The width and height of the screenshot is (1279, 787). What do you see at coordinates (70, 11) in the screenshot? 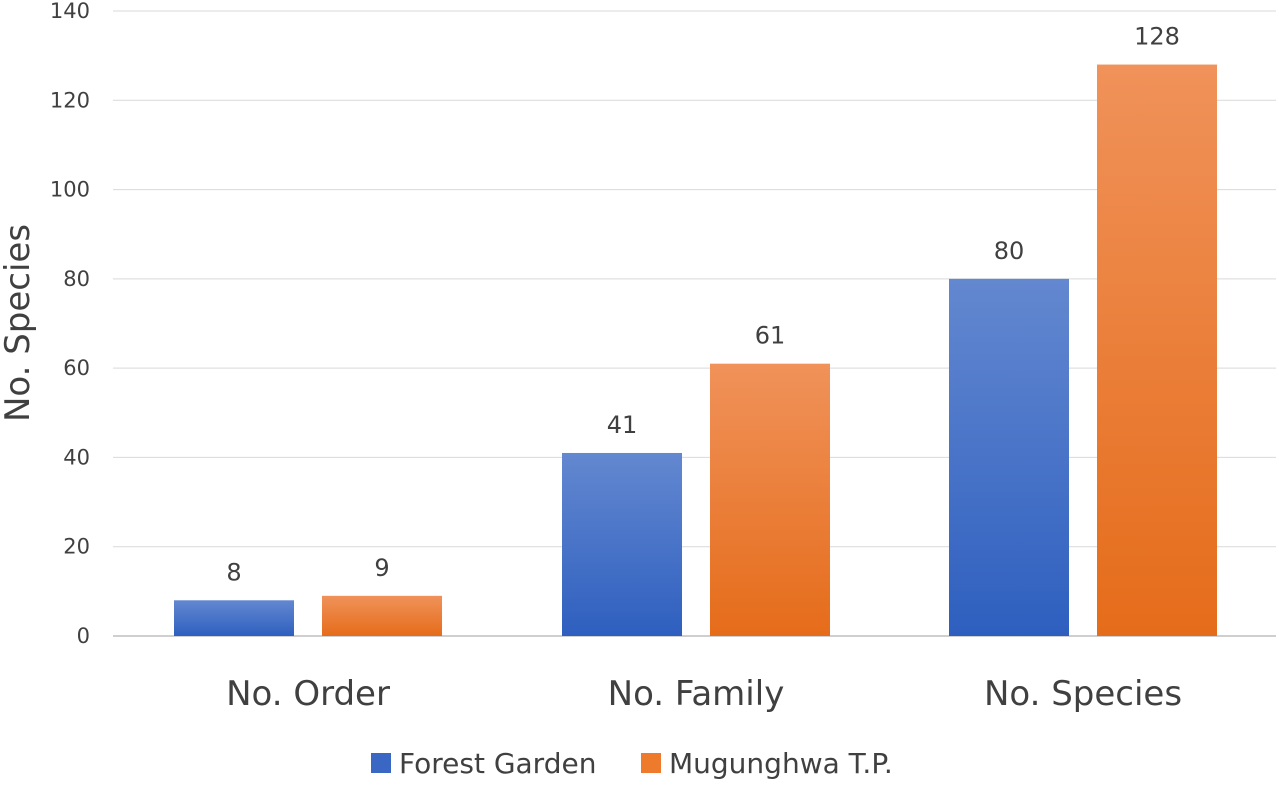
I see `y-tick-label: 140` at bounding box center [70, 11].